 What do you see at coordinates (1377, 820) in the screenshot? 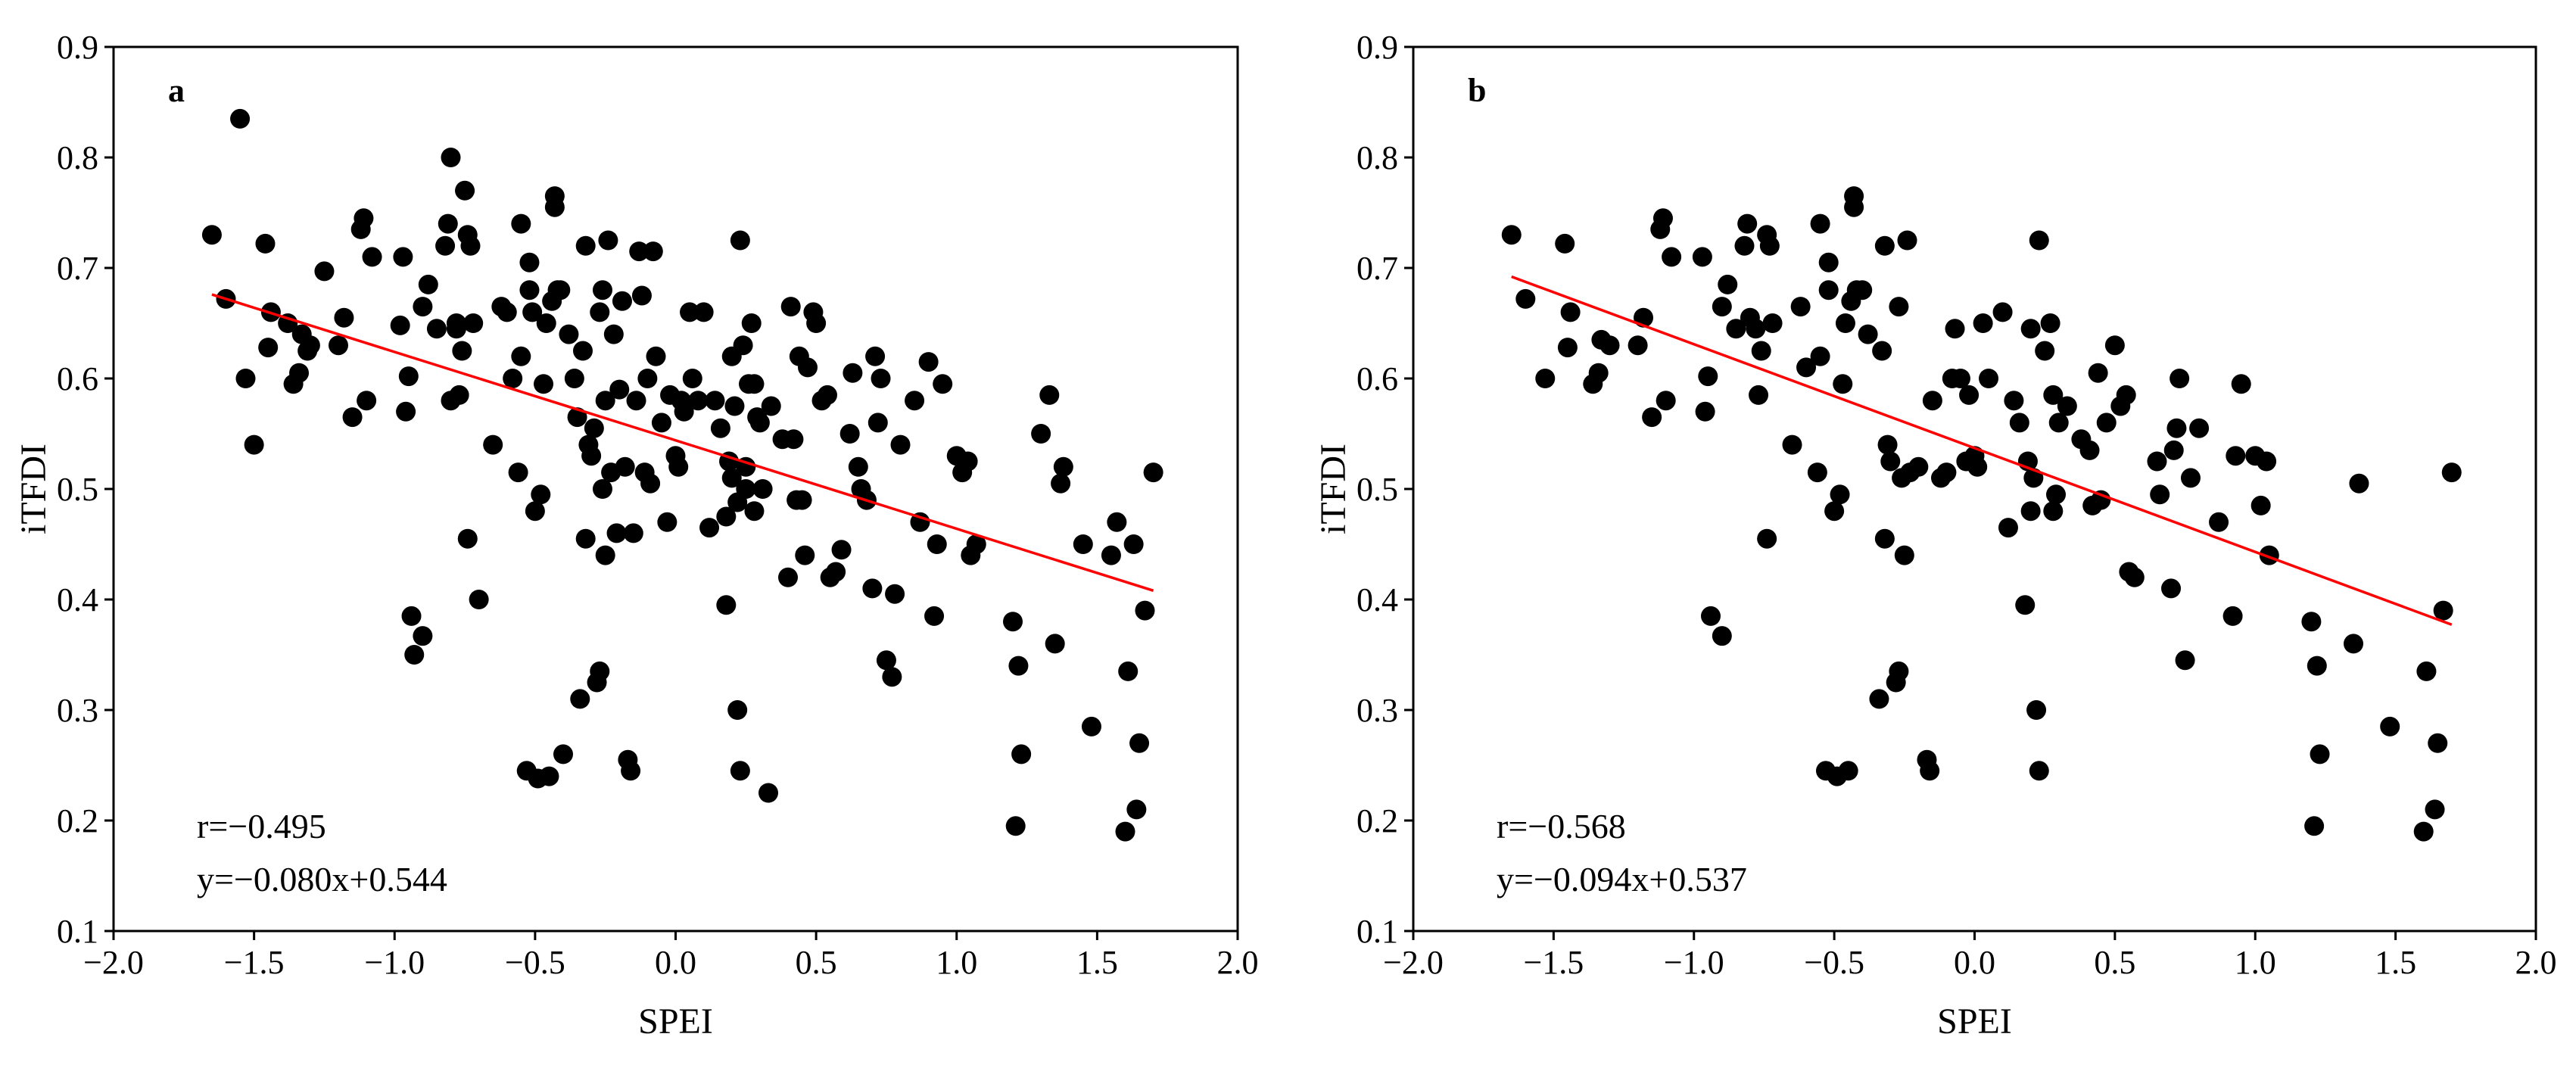
I see `y-tick-label: 0.2` at bounding box center [1377, 820].